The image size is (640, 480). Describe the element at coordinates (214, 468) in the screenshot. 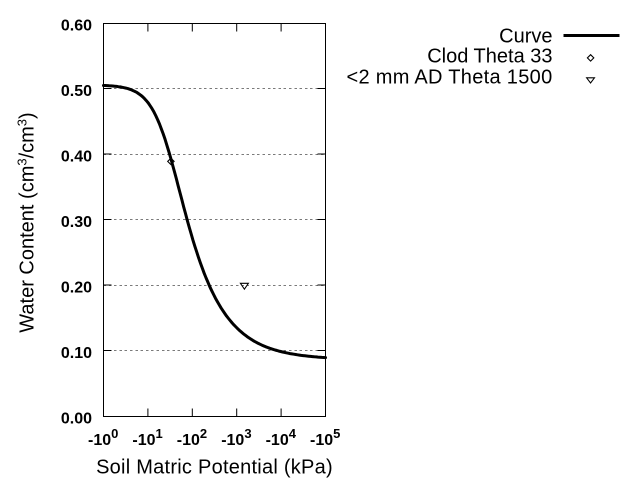

I see `svg-text: Soil Matric Potential (kPa)` at that location.